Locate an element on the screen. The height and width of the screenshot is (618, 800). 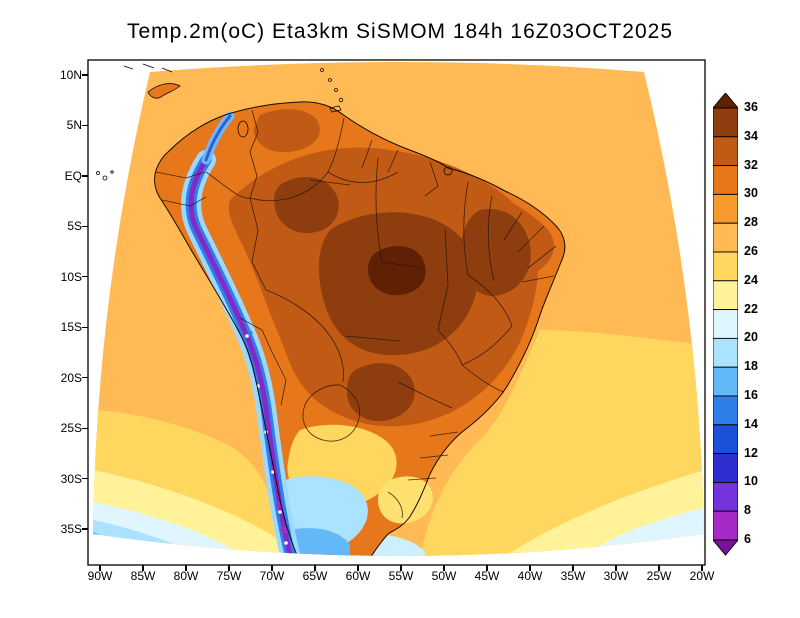
x-axis-label: 30W is located at coordinates (616, 576).